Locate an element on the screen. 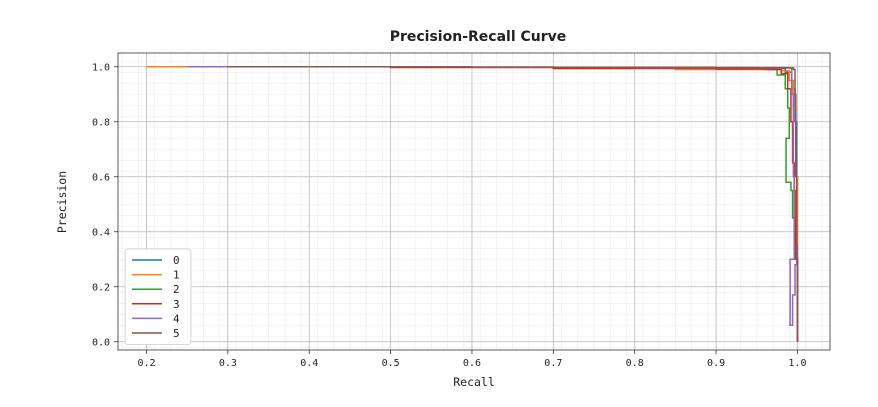  legend-box is located at coordinates (158, 296).